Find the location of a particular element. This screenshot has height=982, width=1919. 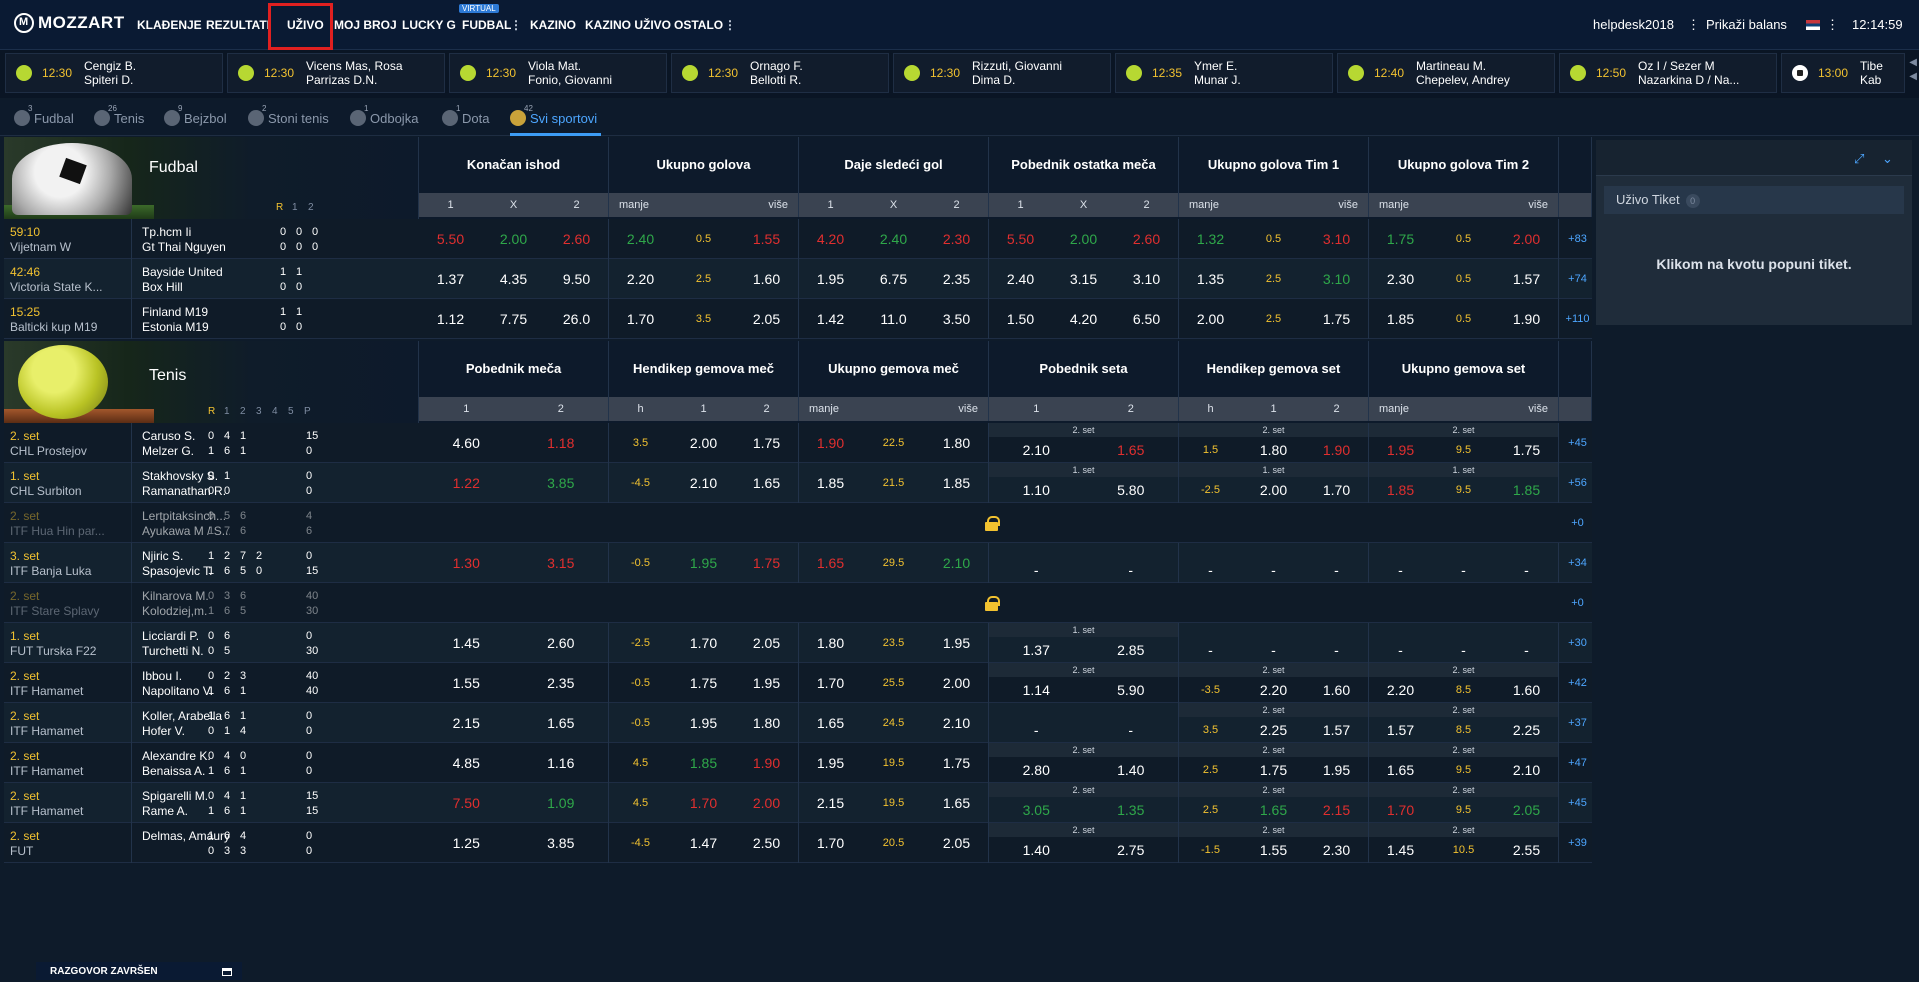

odd-value: 9.5 is located at coordinates (1463, 810).